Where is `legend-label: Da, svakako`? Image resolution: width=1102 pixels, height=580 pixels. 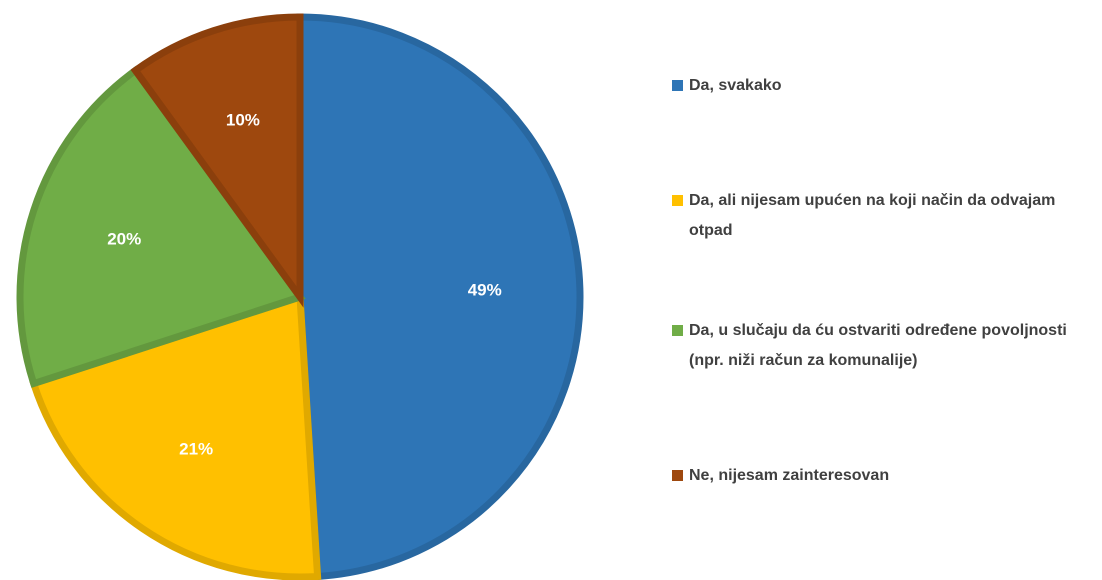 legend-label: Da, svakako is located at coordinates (735, 85).